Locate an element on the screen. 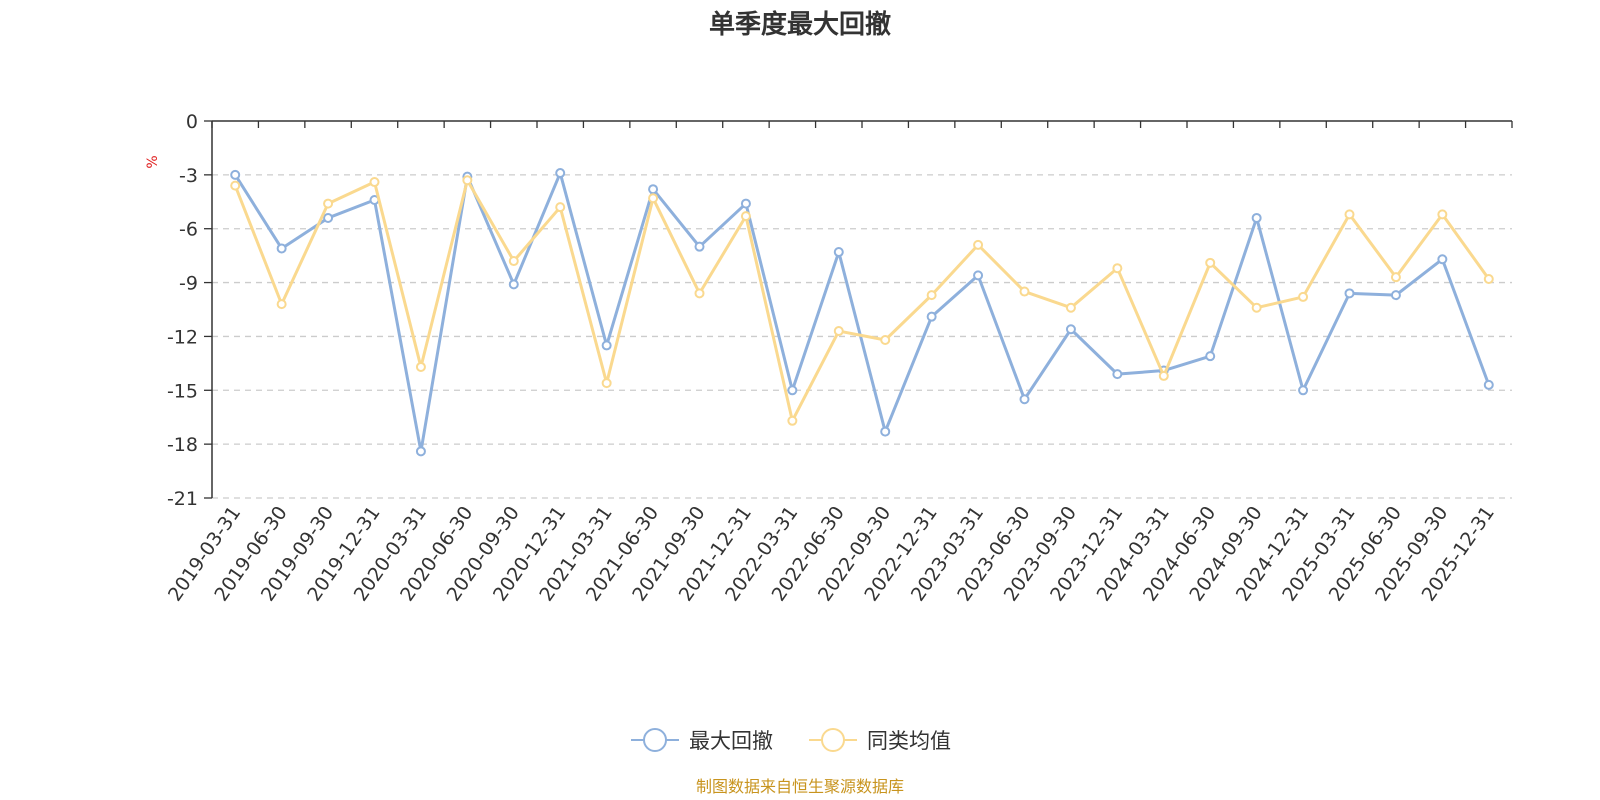  y-tick-label: -9 is located at coordinates (188, 284).